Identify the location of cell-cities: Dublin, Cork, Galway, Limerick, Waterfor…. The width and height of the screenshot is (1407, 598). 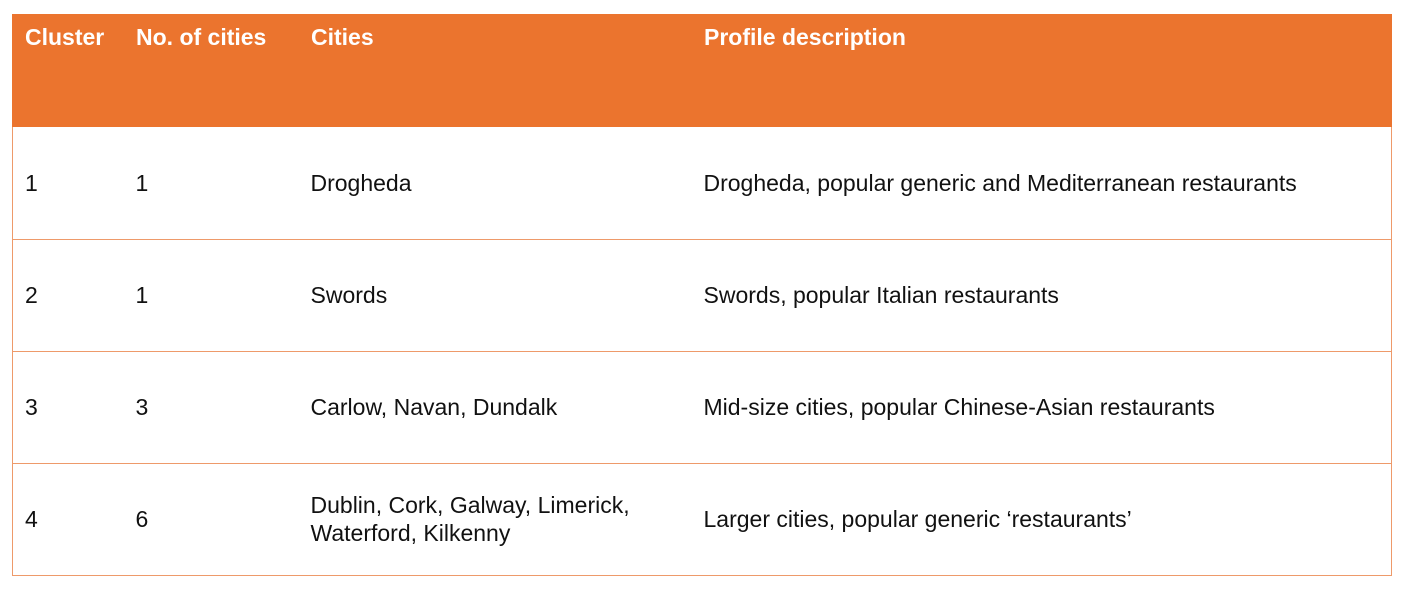
(495, 519).